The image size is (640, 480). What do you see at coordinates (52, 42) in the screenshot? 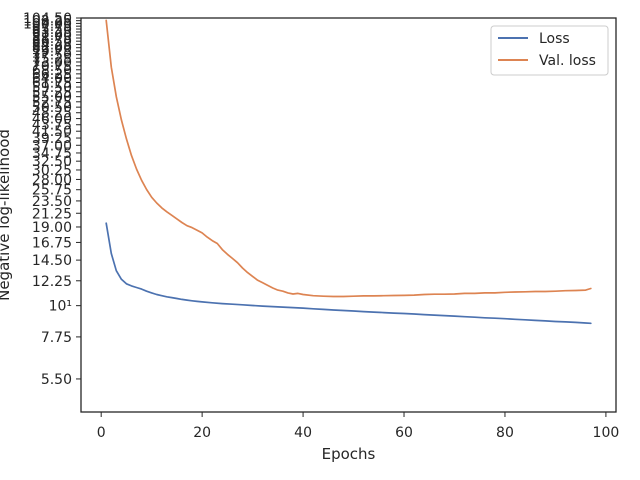
I see `y-tick-label: 86.50` at bounding box center [52, 42].